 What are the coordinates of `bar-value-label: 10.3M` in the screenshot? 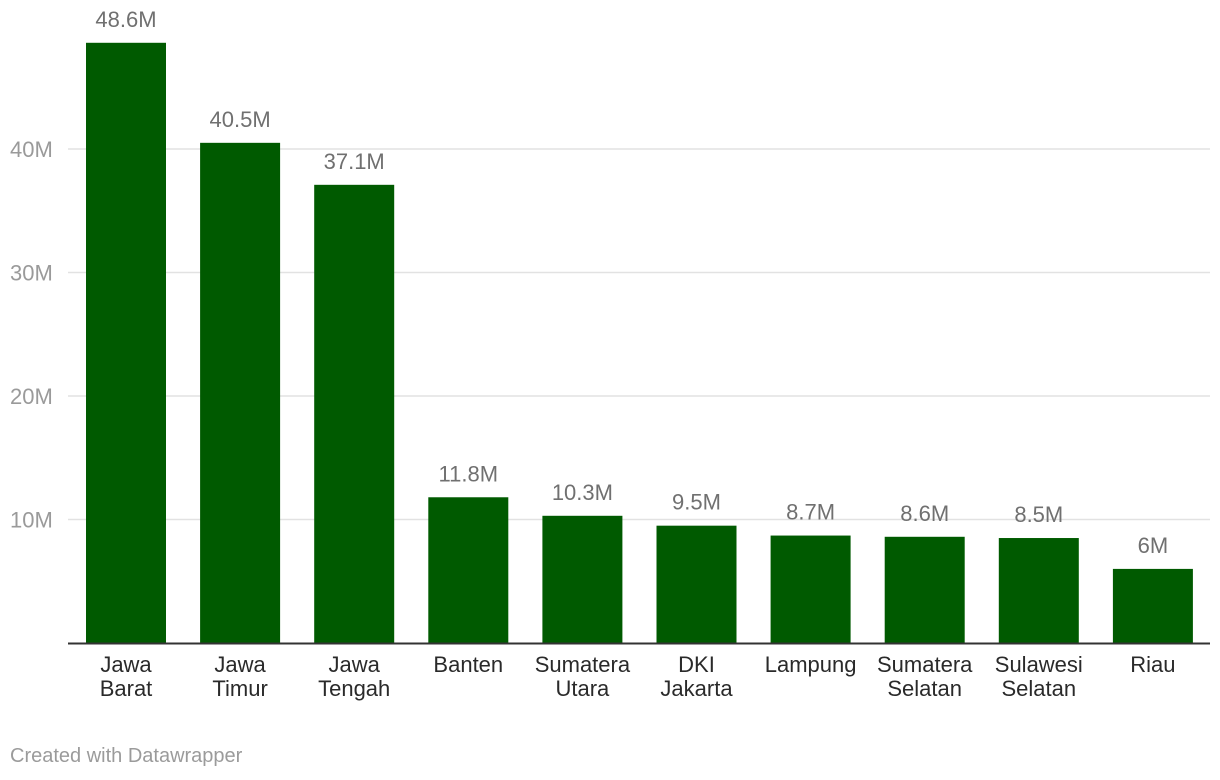 It's located at (582, 492).